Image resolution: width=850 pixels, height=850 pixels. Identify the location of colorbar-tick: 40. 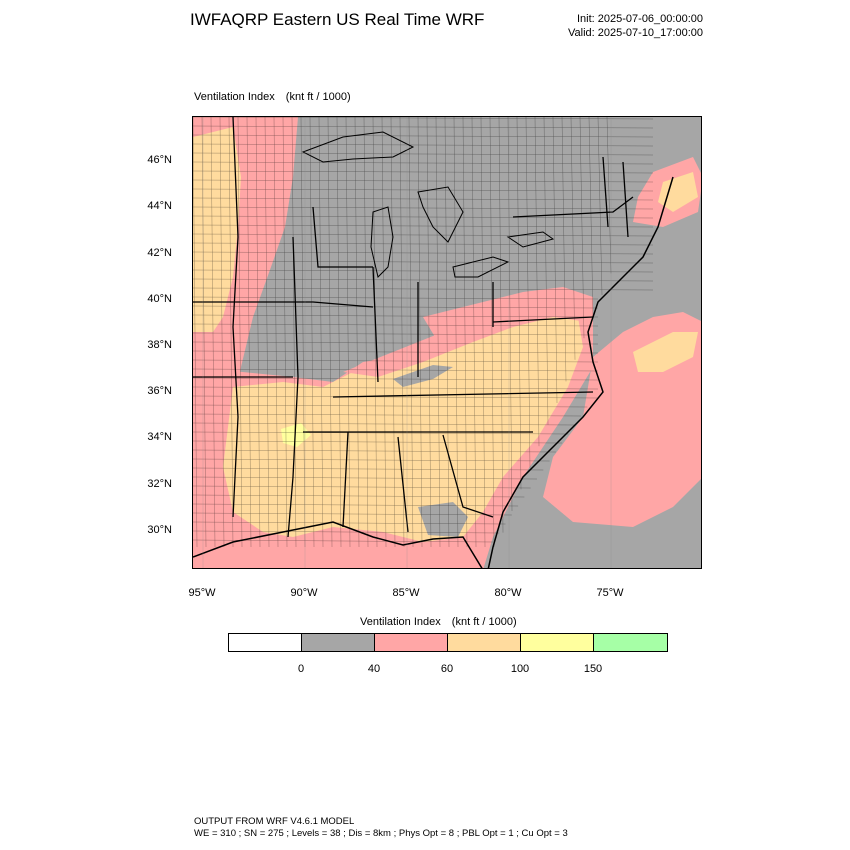
(374, 669).